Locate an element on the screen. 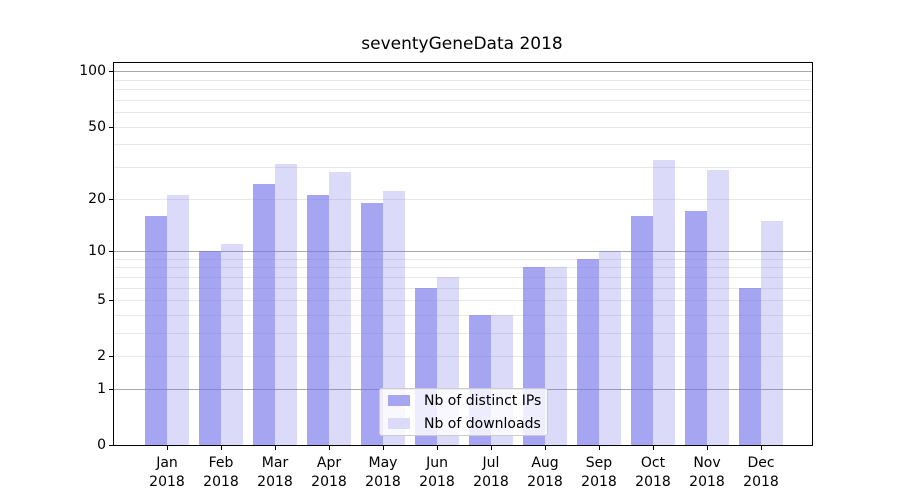 The height and width of the screenshot is (500, 900). x-axis-tick-label-dec: Dec 2018 is located at coordinates (761, 472).